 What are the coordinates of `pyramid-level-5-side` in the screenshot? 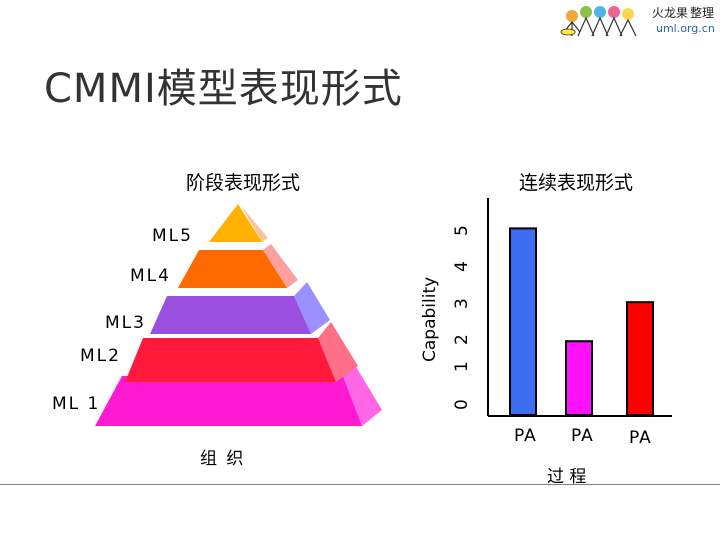 It's located at (253, 222).